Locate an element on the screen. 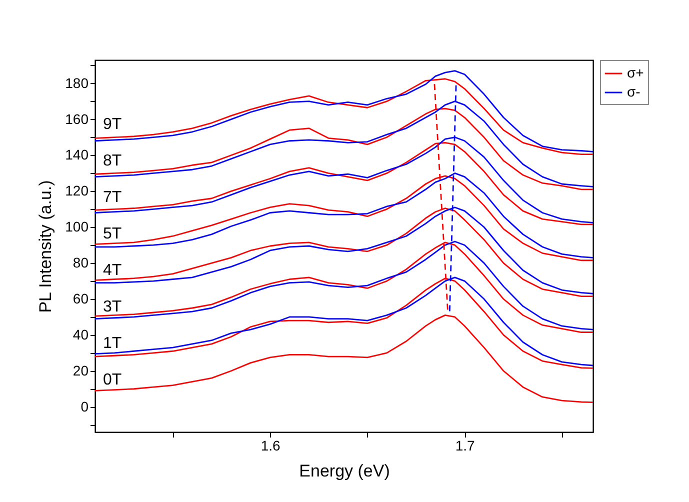 Image resolution: width=689 pixels, height=502 pixels. legend-label: σ+ is located at coordinates (635, 72).